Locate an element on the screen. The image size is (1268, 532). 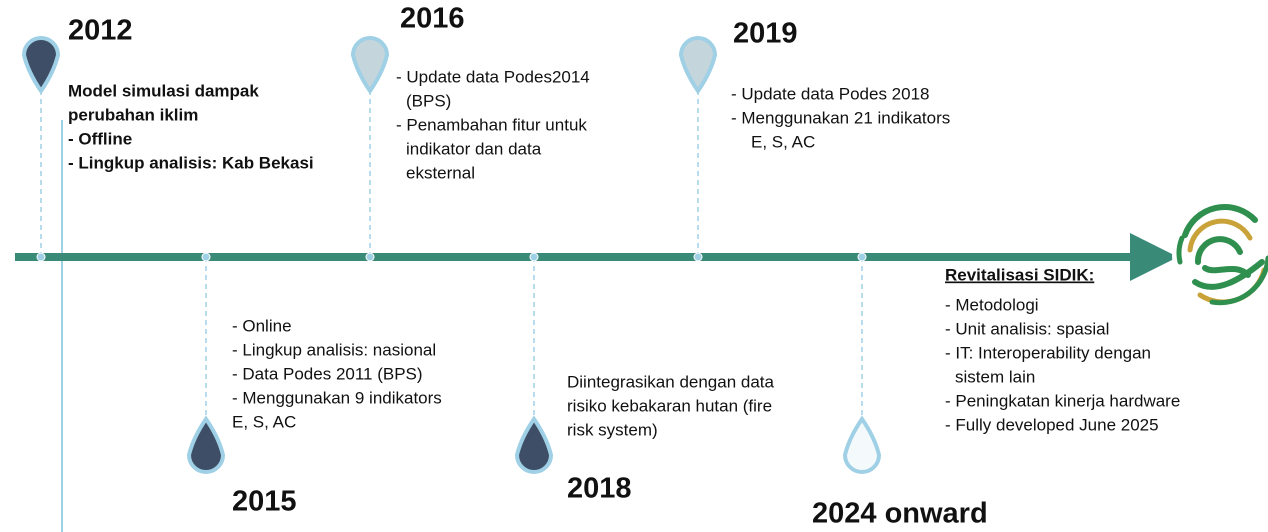
event-line: - Metodologi is located at coordinates (992, 304).